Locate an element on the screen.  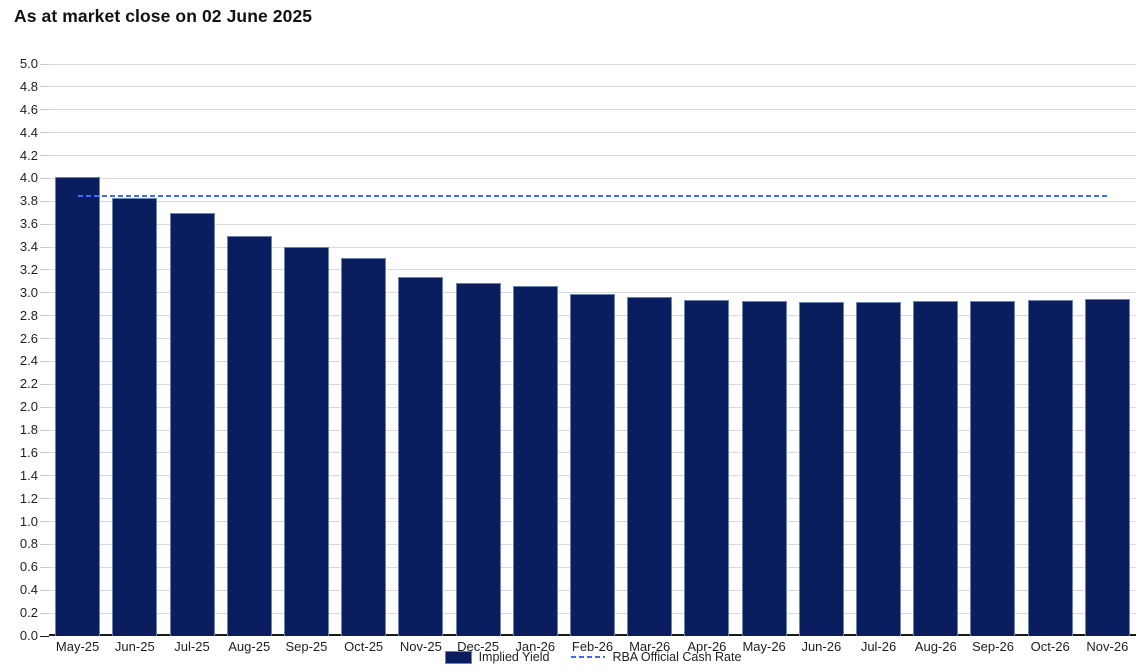
rba-cash-rate-line is located at coordinates (592, 195).